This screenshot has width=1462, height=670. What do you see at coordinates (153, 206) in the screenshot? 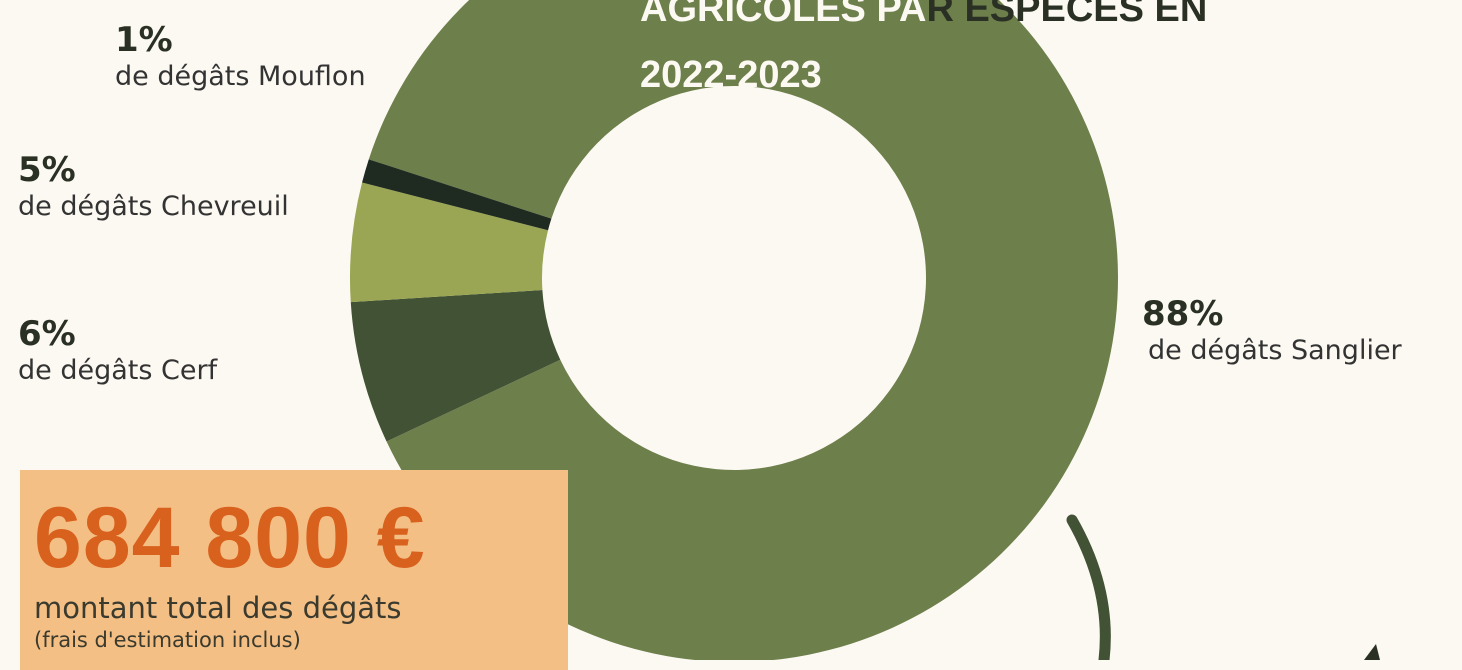
I see `label-chevreuil-description: de dégâts Chevreuil` at bounding box center [153, 206].